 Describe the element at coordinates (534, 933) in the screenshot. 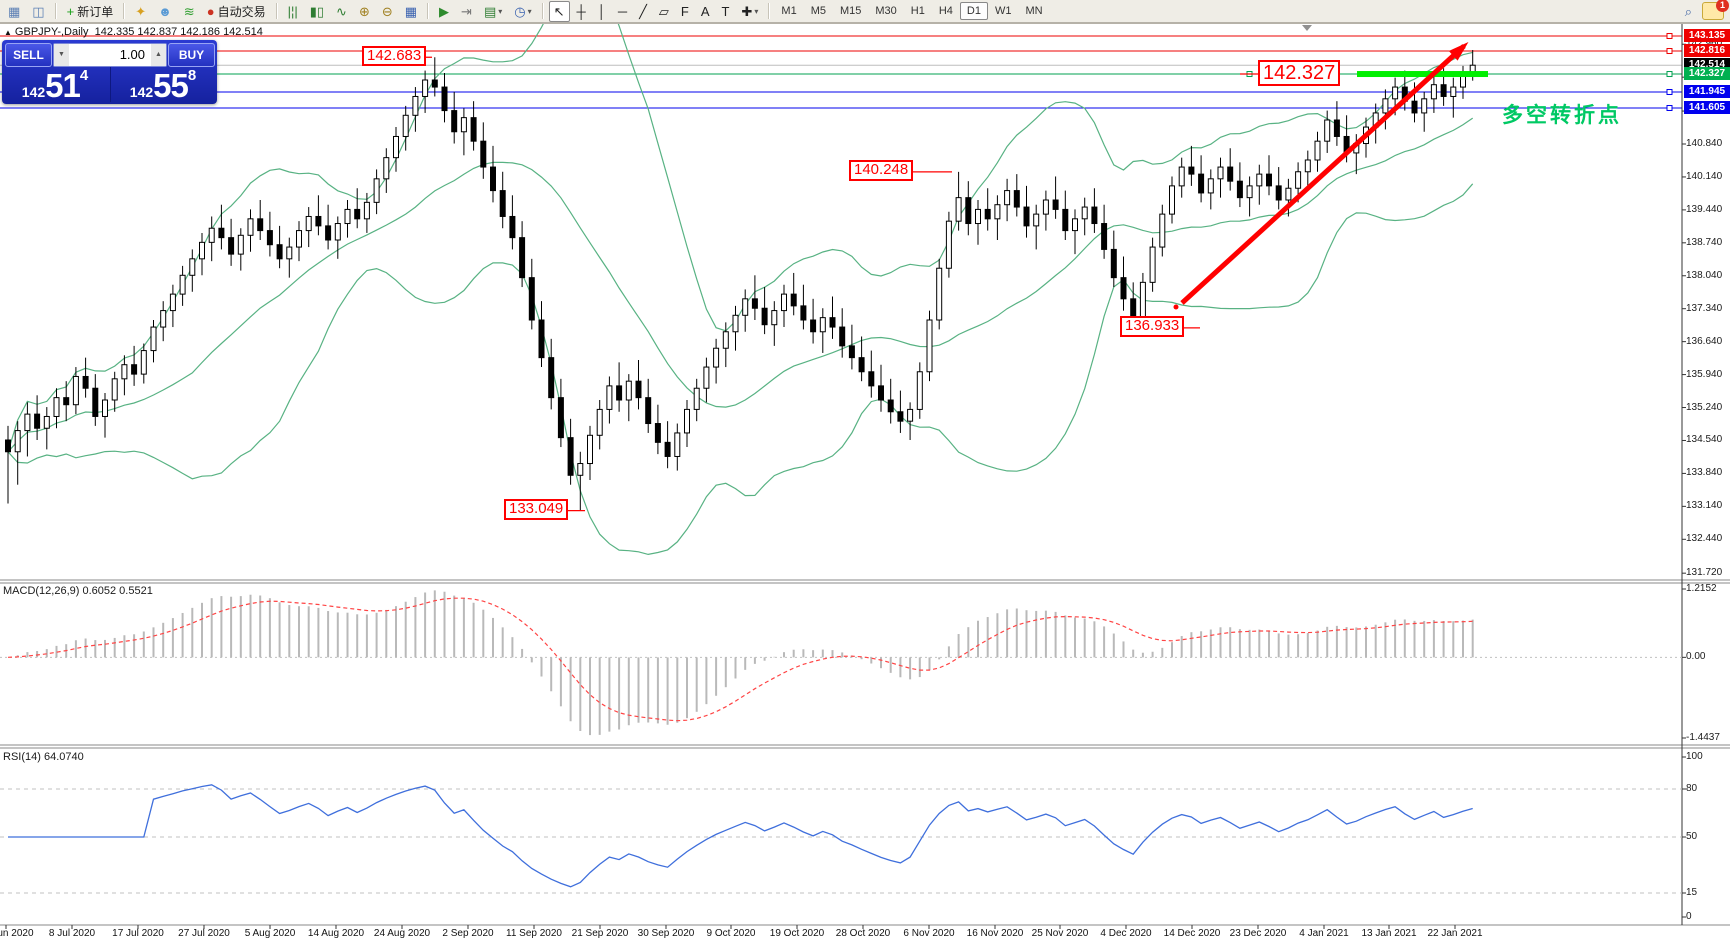

I see `date-tick: 11 Sep 2020` at that location.